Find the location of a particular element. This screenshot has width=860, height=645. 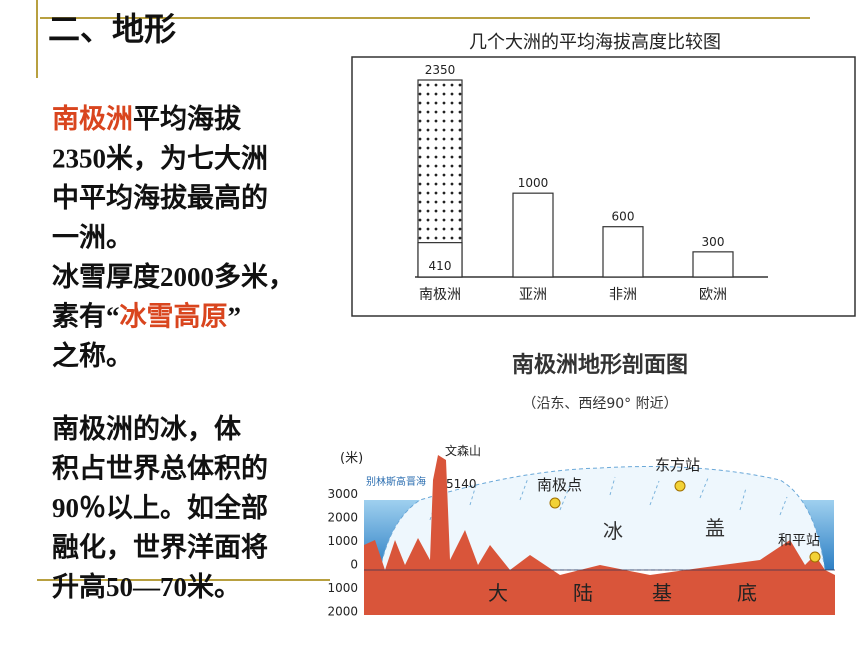

text-line: 一洲。 is located at coordinates (92, 238).